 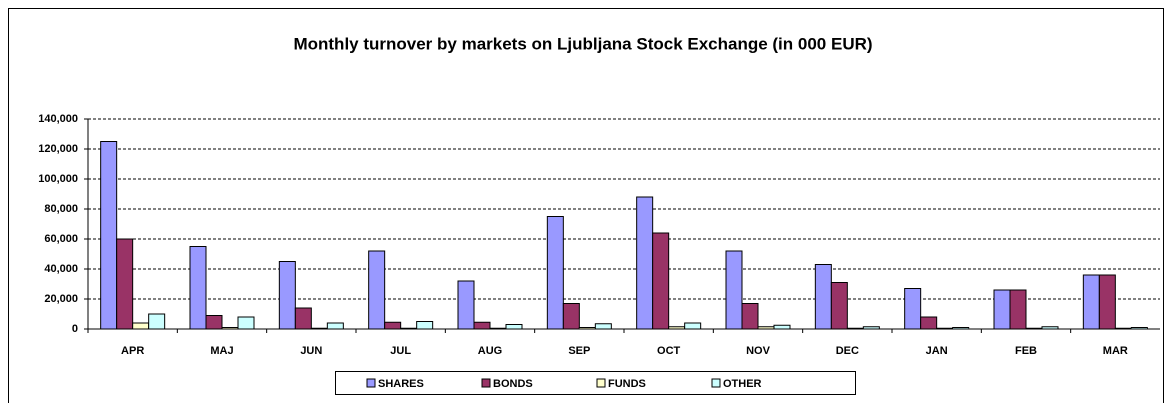 What do you see at coordinates (513, 384) in the screenshot?
I see `legend-label: BONDS` at bounding box center [513, 384].